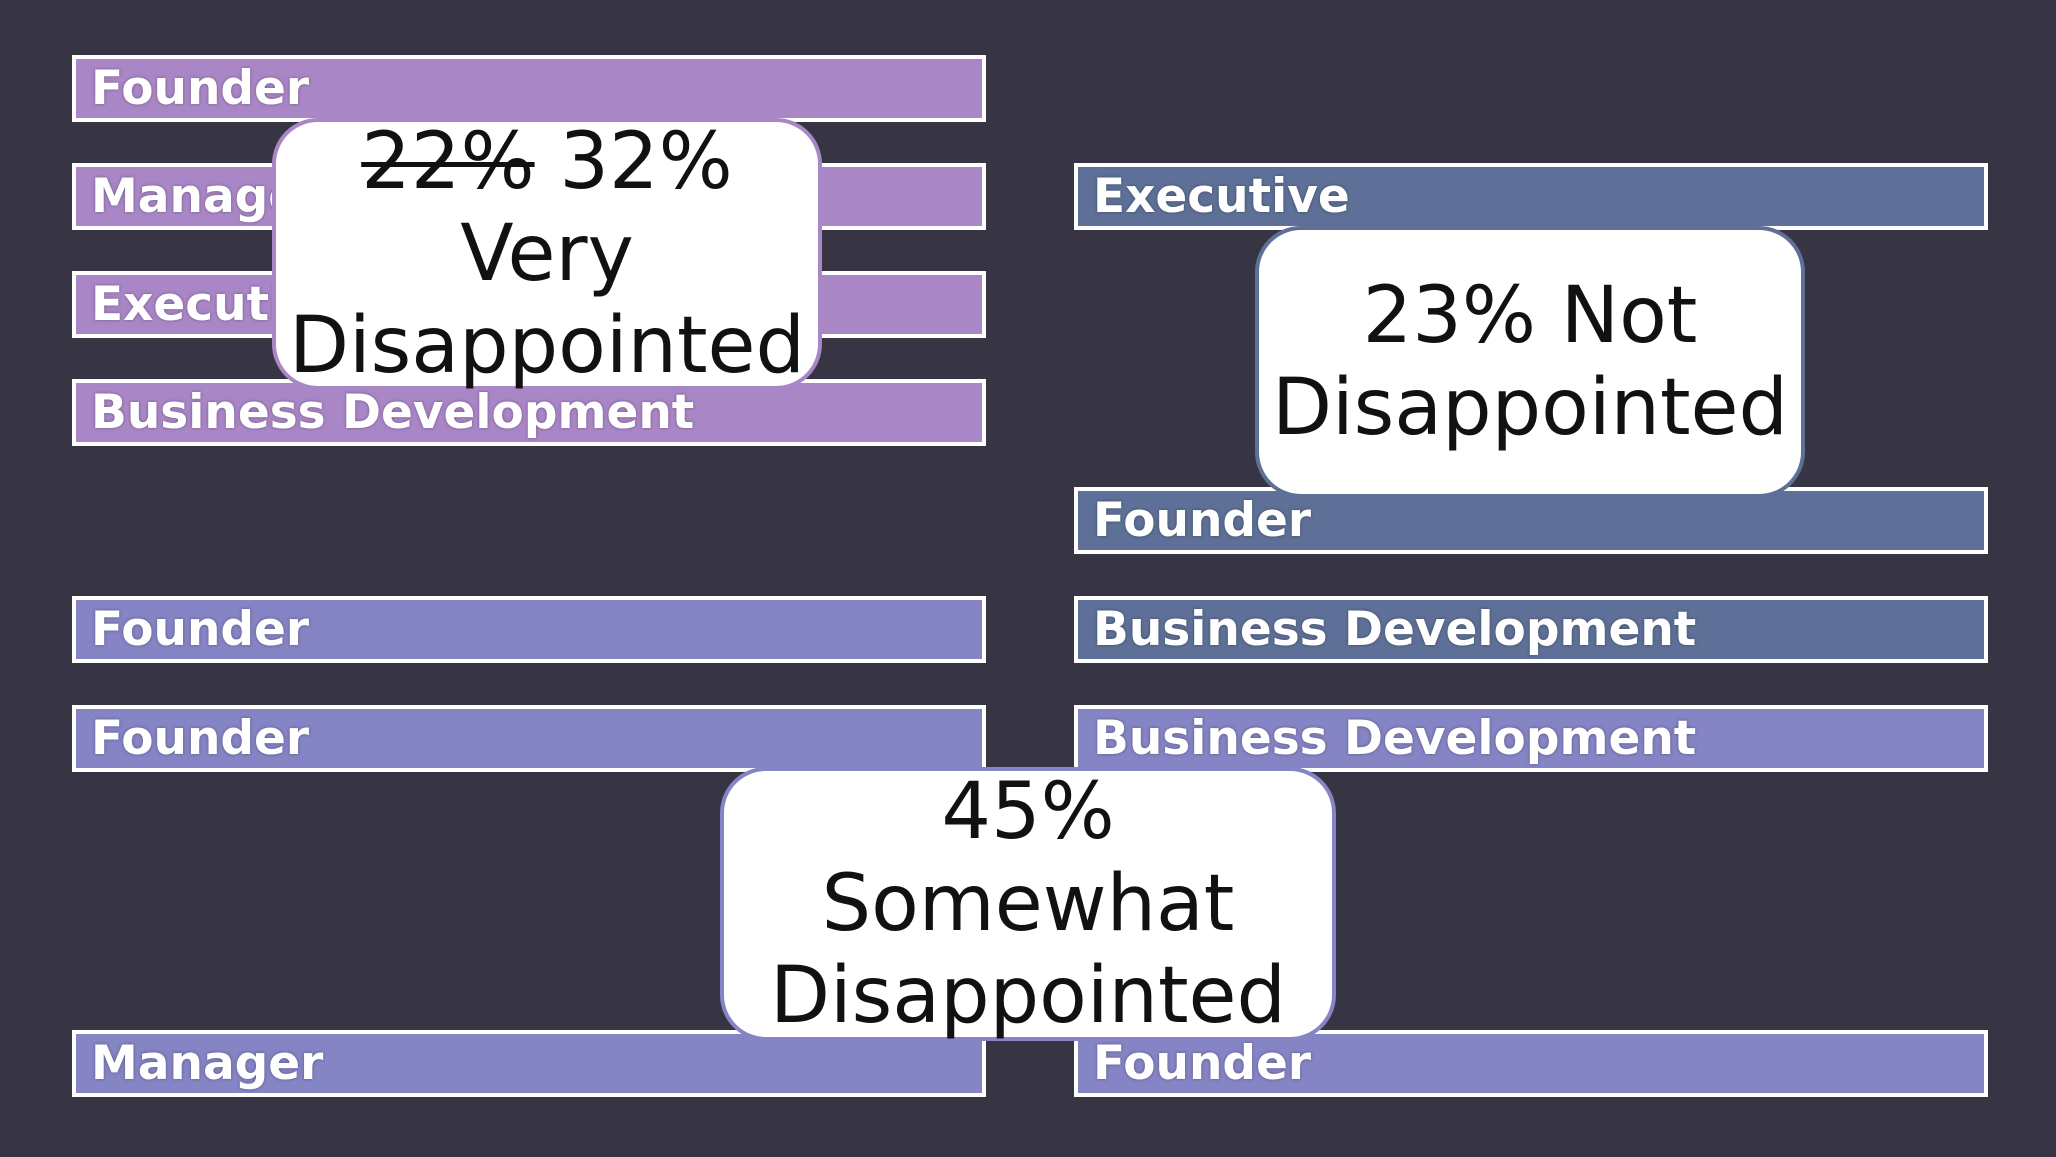 The height and width of the screenshot is (1157, 2056). Describe the element at coordinates (448, 162) in the screenshot. I see `old-percentage: 22%` at that location.